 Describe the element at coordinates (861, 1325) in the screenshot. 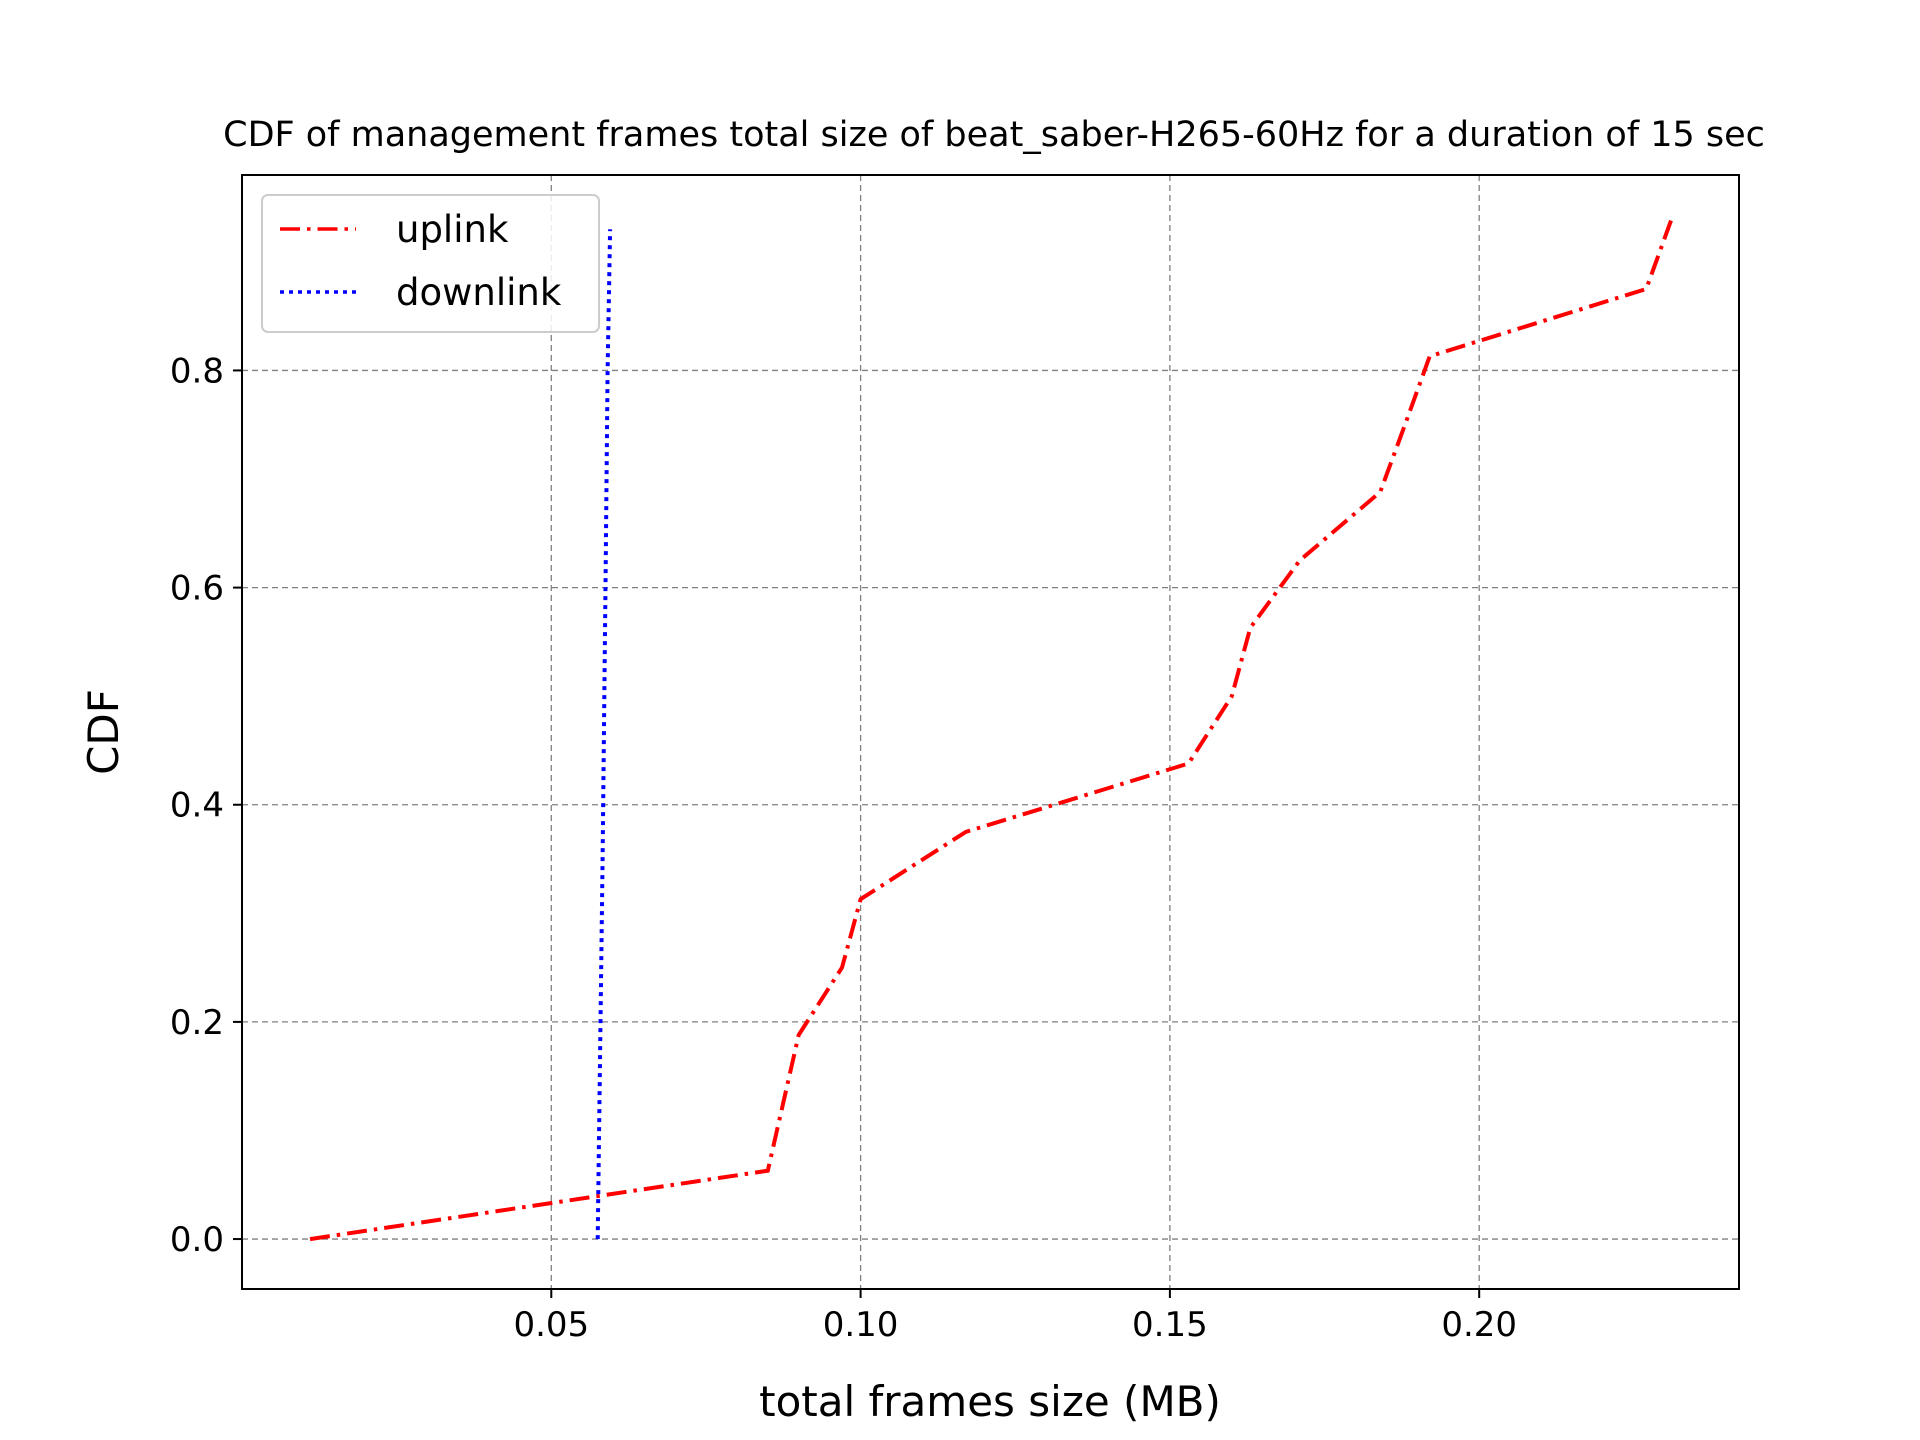

I see `x-tick-label: 0.10` at that location.